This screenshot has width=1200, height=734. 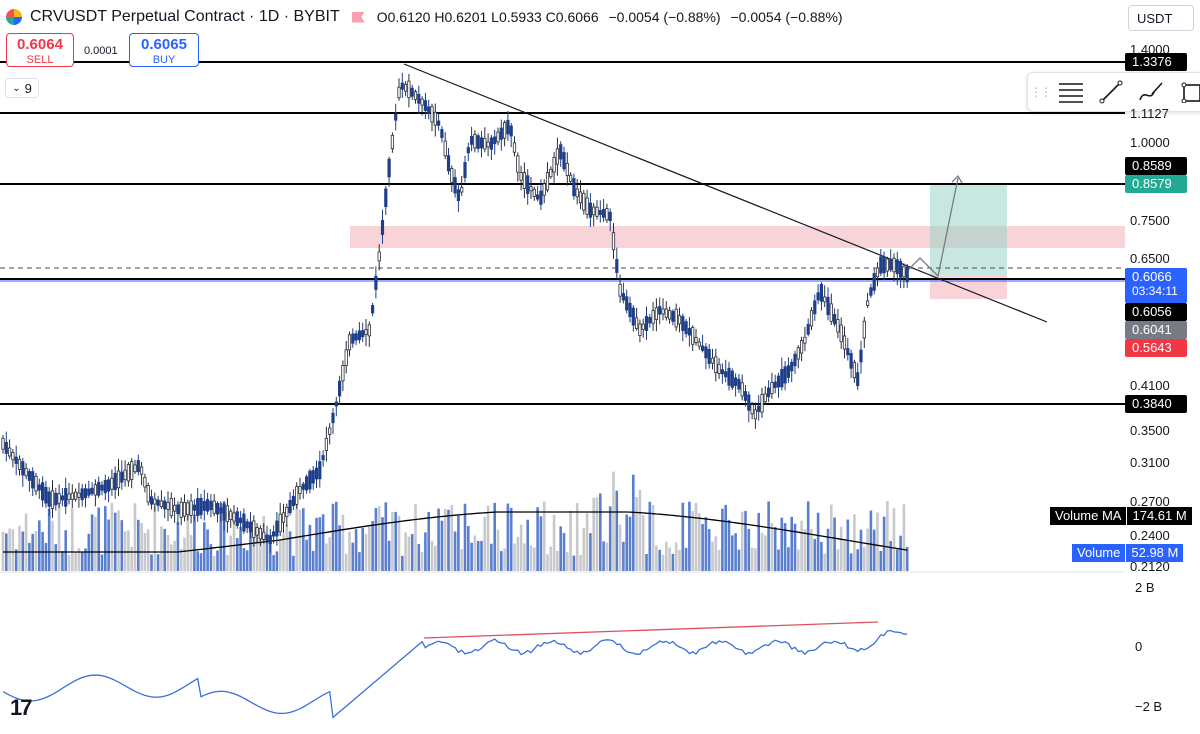 What do you see at coordinates (21, 707) in the screenshot?
I see `tradingview-logo: 17` at bounding box center [21, 707].